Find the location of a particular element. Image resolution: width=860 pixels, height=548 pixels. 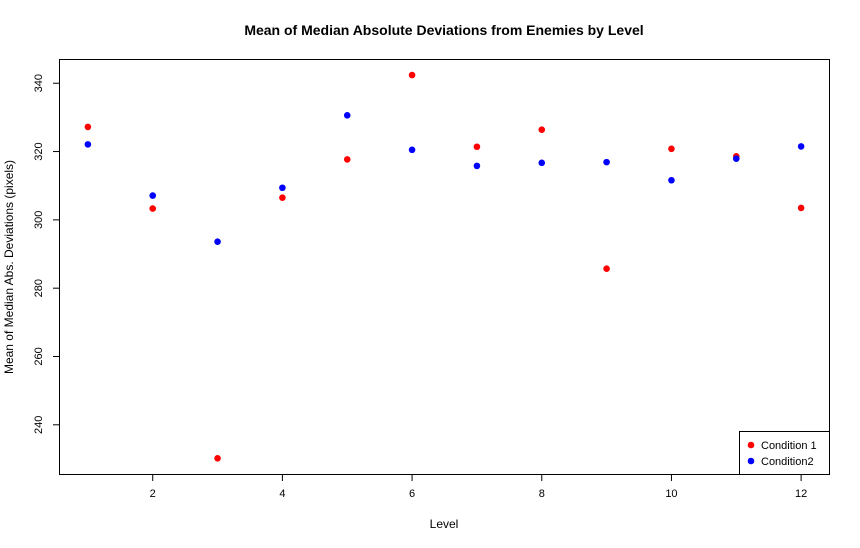

y-axis-label: Mean of Median Abs. Deviations (pixels) is located at coordinates (9, 267).